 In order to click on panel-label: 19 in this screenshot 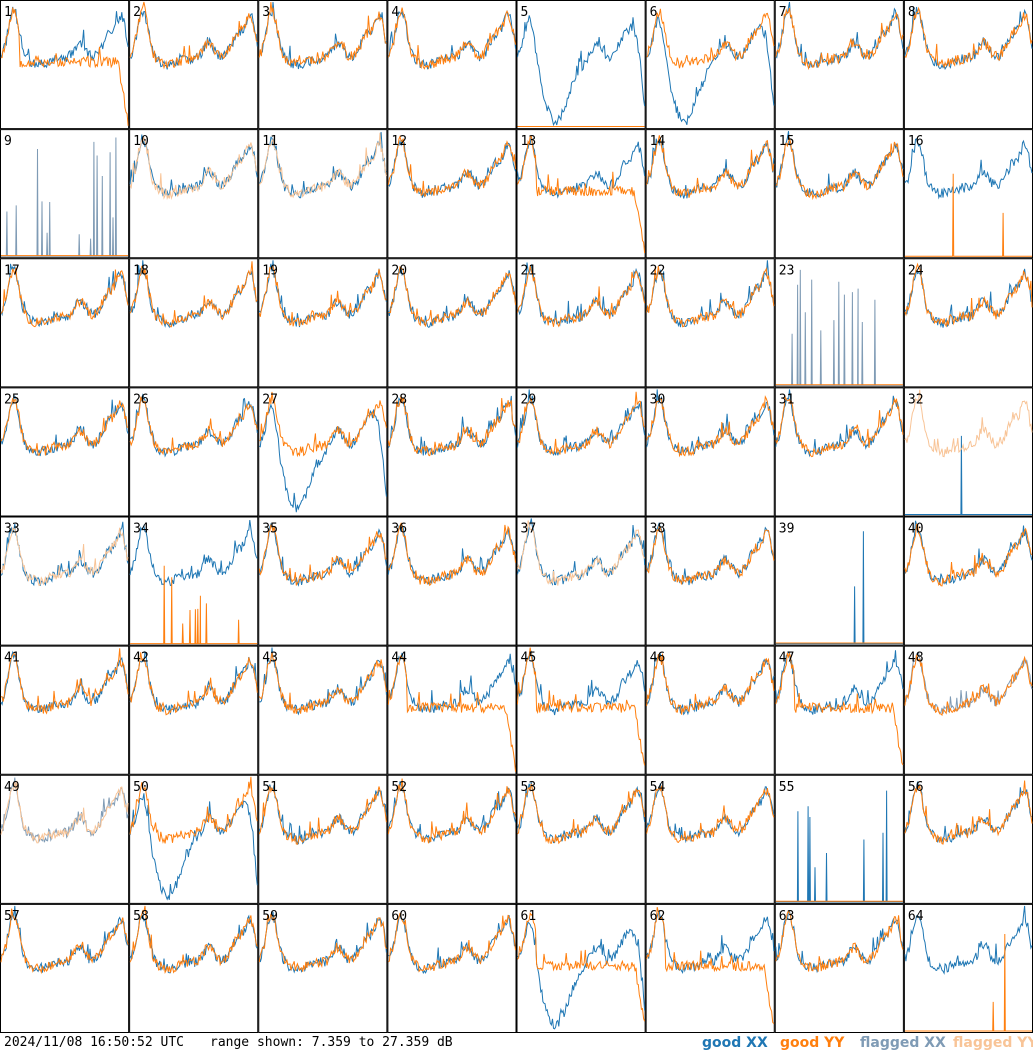, I will do `click(270, 270)`.